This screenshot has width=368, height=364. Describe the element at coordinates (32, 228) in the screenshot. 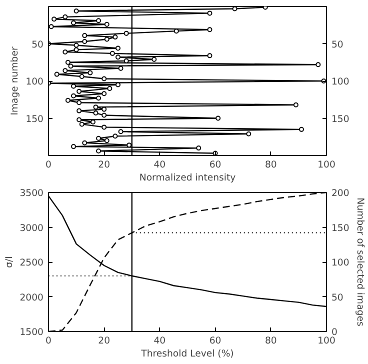

I see `y-tick-label: 3000` at that location.